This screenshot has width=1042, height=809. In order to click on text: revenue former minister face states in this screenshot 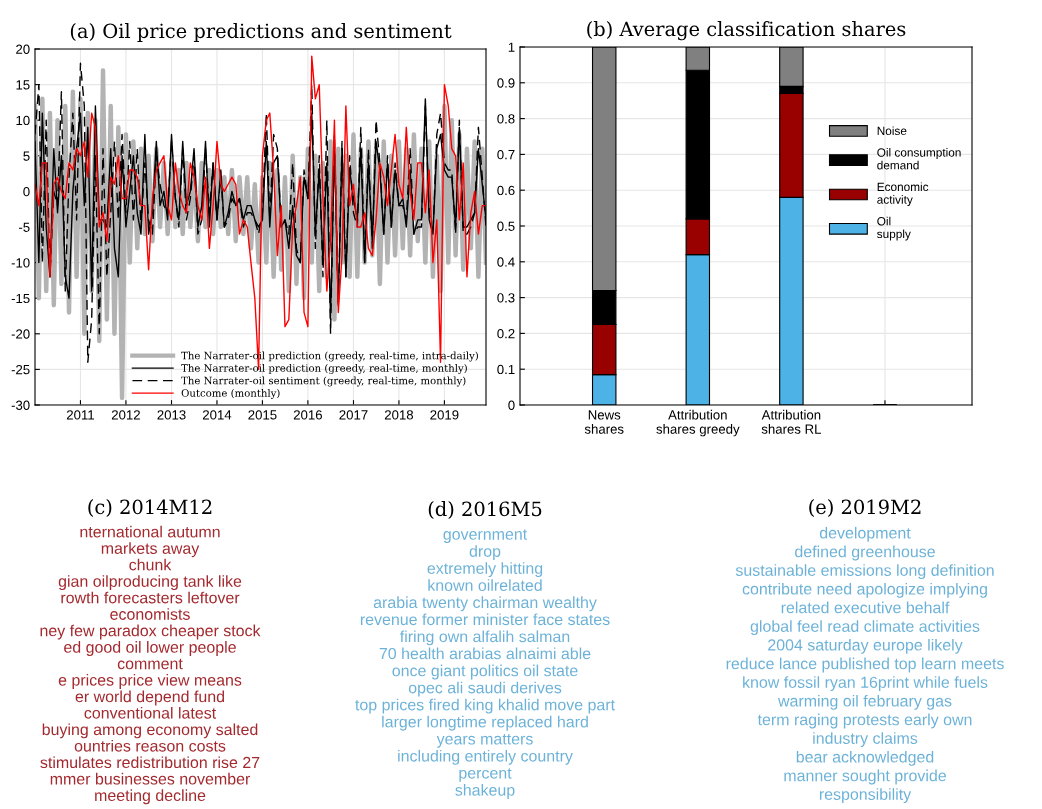, I will do `click(485, 619)`.